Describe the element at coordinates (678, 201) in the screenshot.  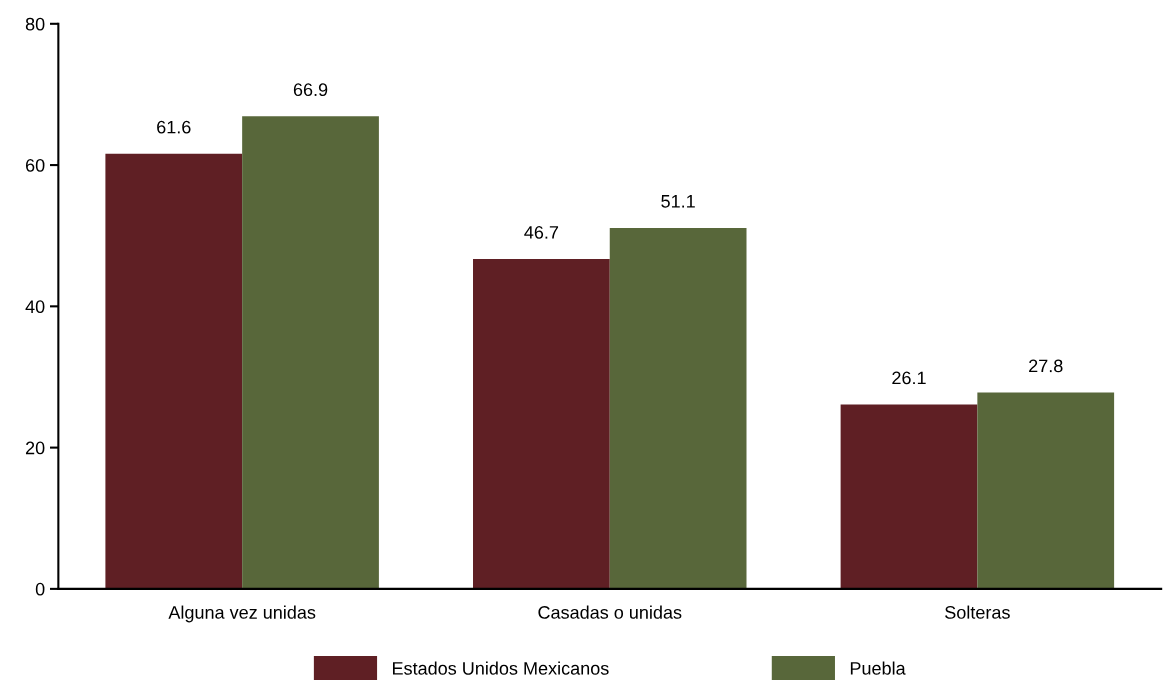
I see `data-label: 51.1` at that location.